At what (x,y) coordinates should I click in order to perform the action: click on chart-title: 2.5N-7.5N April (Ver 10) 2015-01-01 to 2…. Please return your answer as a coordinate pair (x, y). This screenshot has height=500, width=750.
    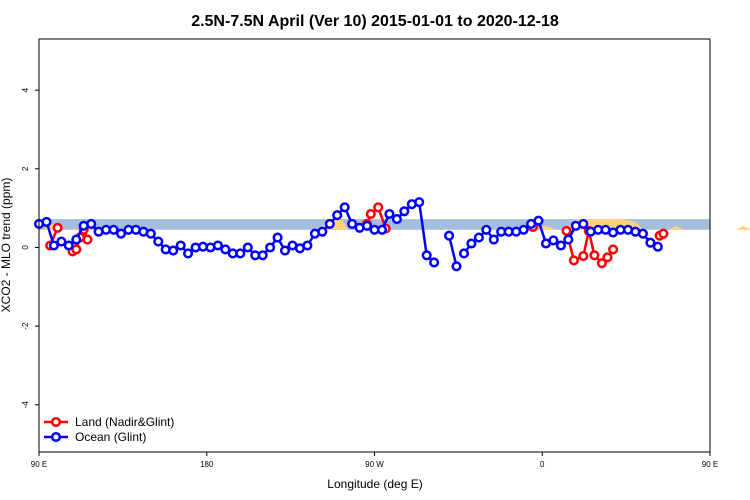
    Looking at the image, I should click on (375, 21).